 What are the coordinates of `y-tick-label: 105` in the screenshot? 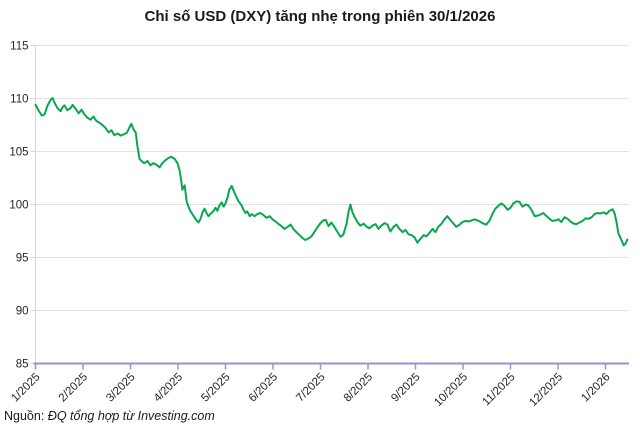 It's located at (18, 153).